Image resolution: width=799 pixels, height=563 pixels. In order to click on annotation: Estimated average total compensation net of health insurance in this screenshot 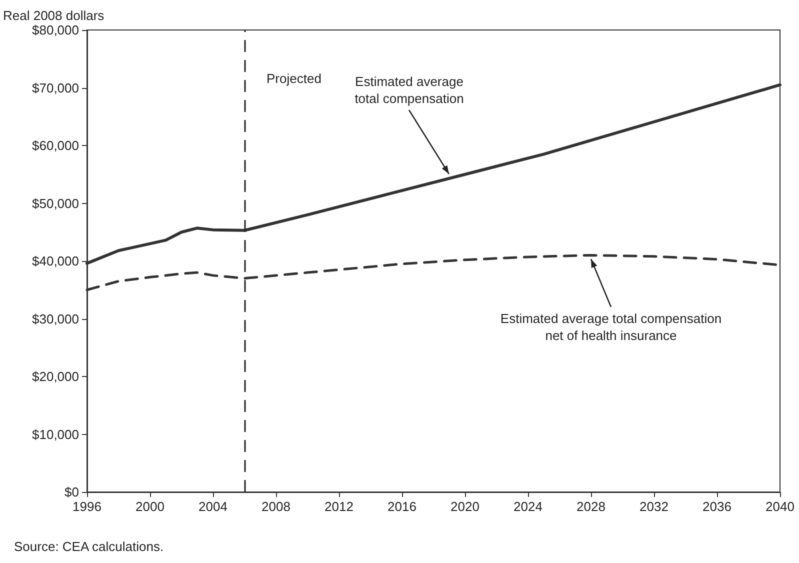, I will do `click(611, 327)`.